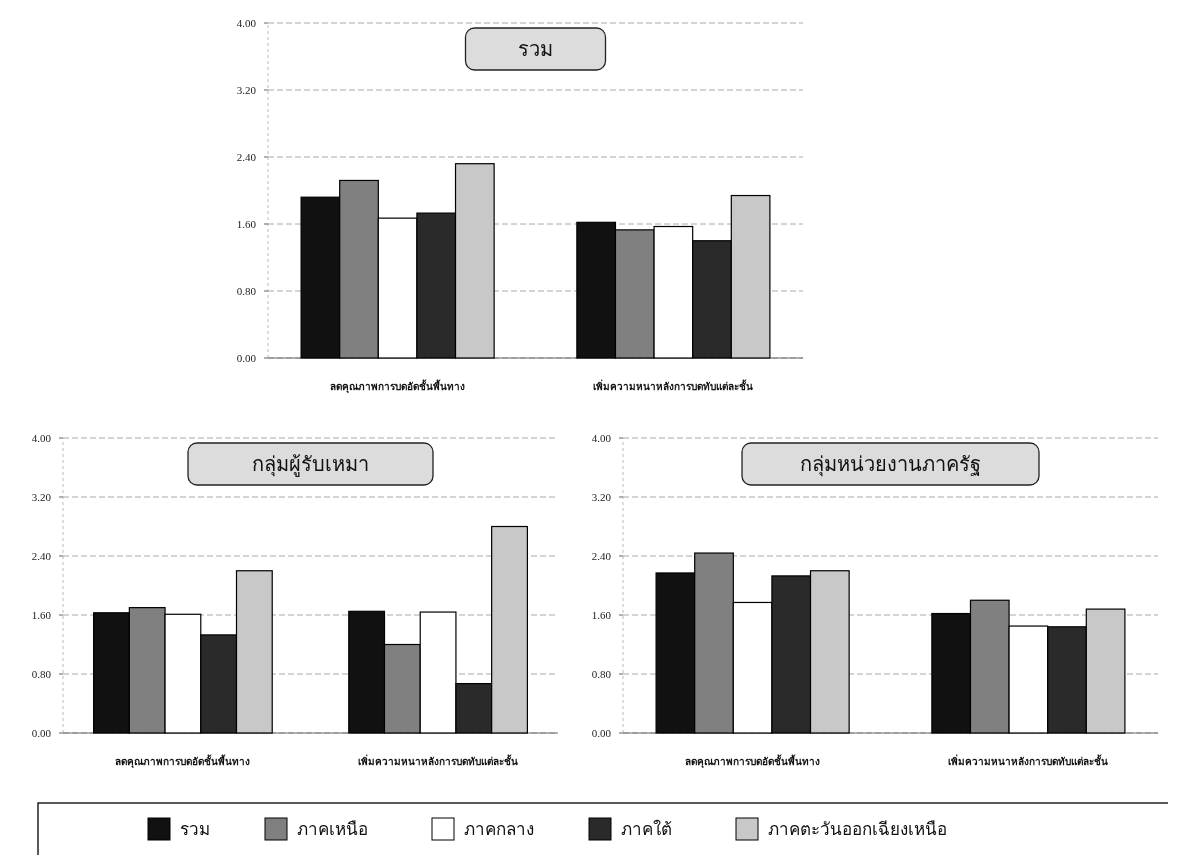 The image size is (1179, 860). What do you see at coordinates (332, 828) in the screenshot?
I see `legend-label: ภาคเหนือ` at bounding box center [332, 828].